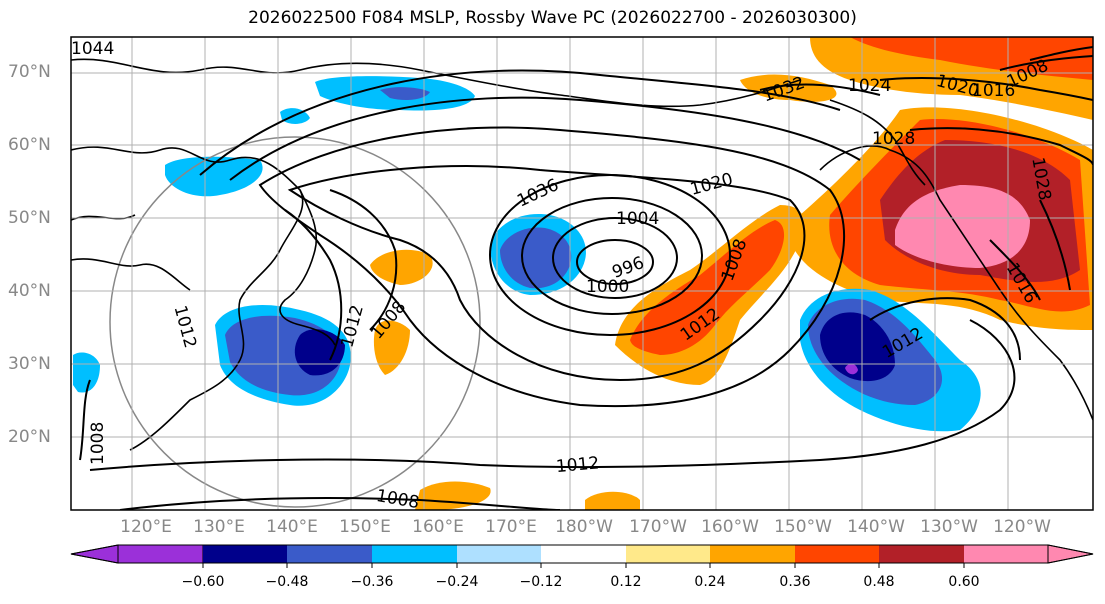 The image size is (1105, 604). What do you see at coordinates (1070, 554) in the screenshot?
I see `colorbar-high-extend` at bounding box center [1070, 554].